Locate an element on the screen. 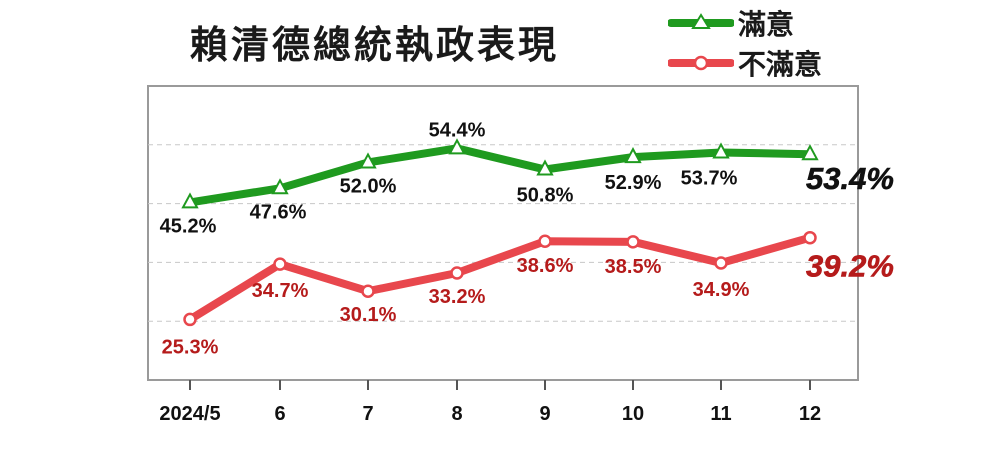  x-tick-label-0: 2024/5 is located at coordinates (189, 414).